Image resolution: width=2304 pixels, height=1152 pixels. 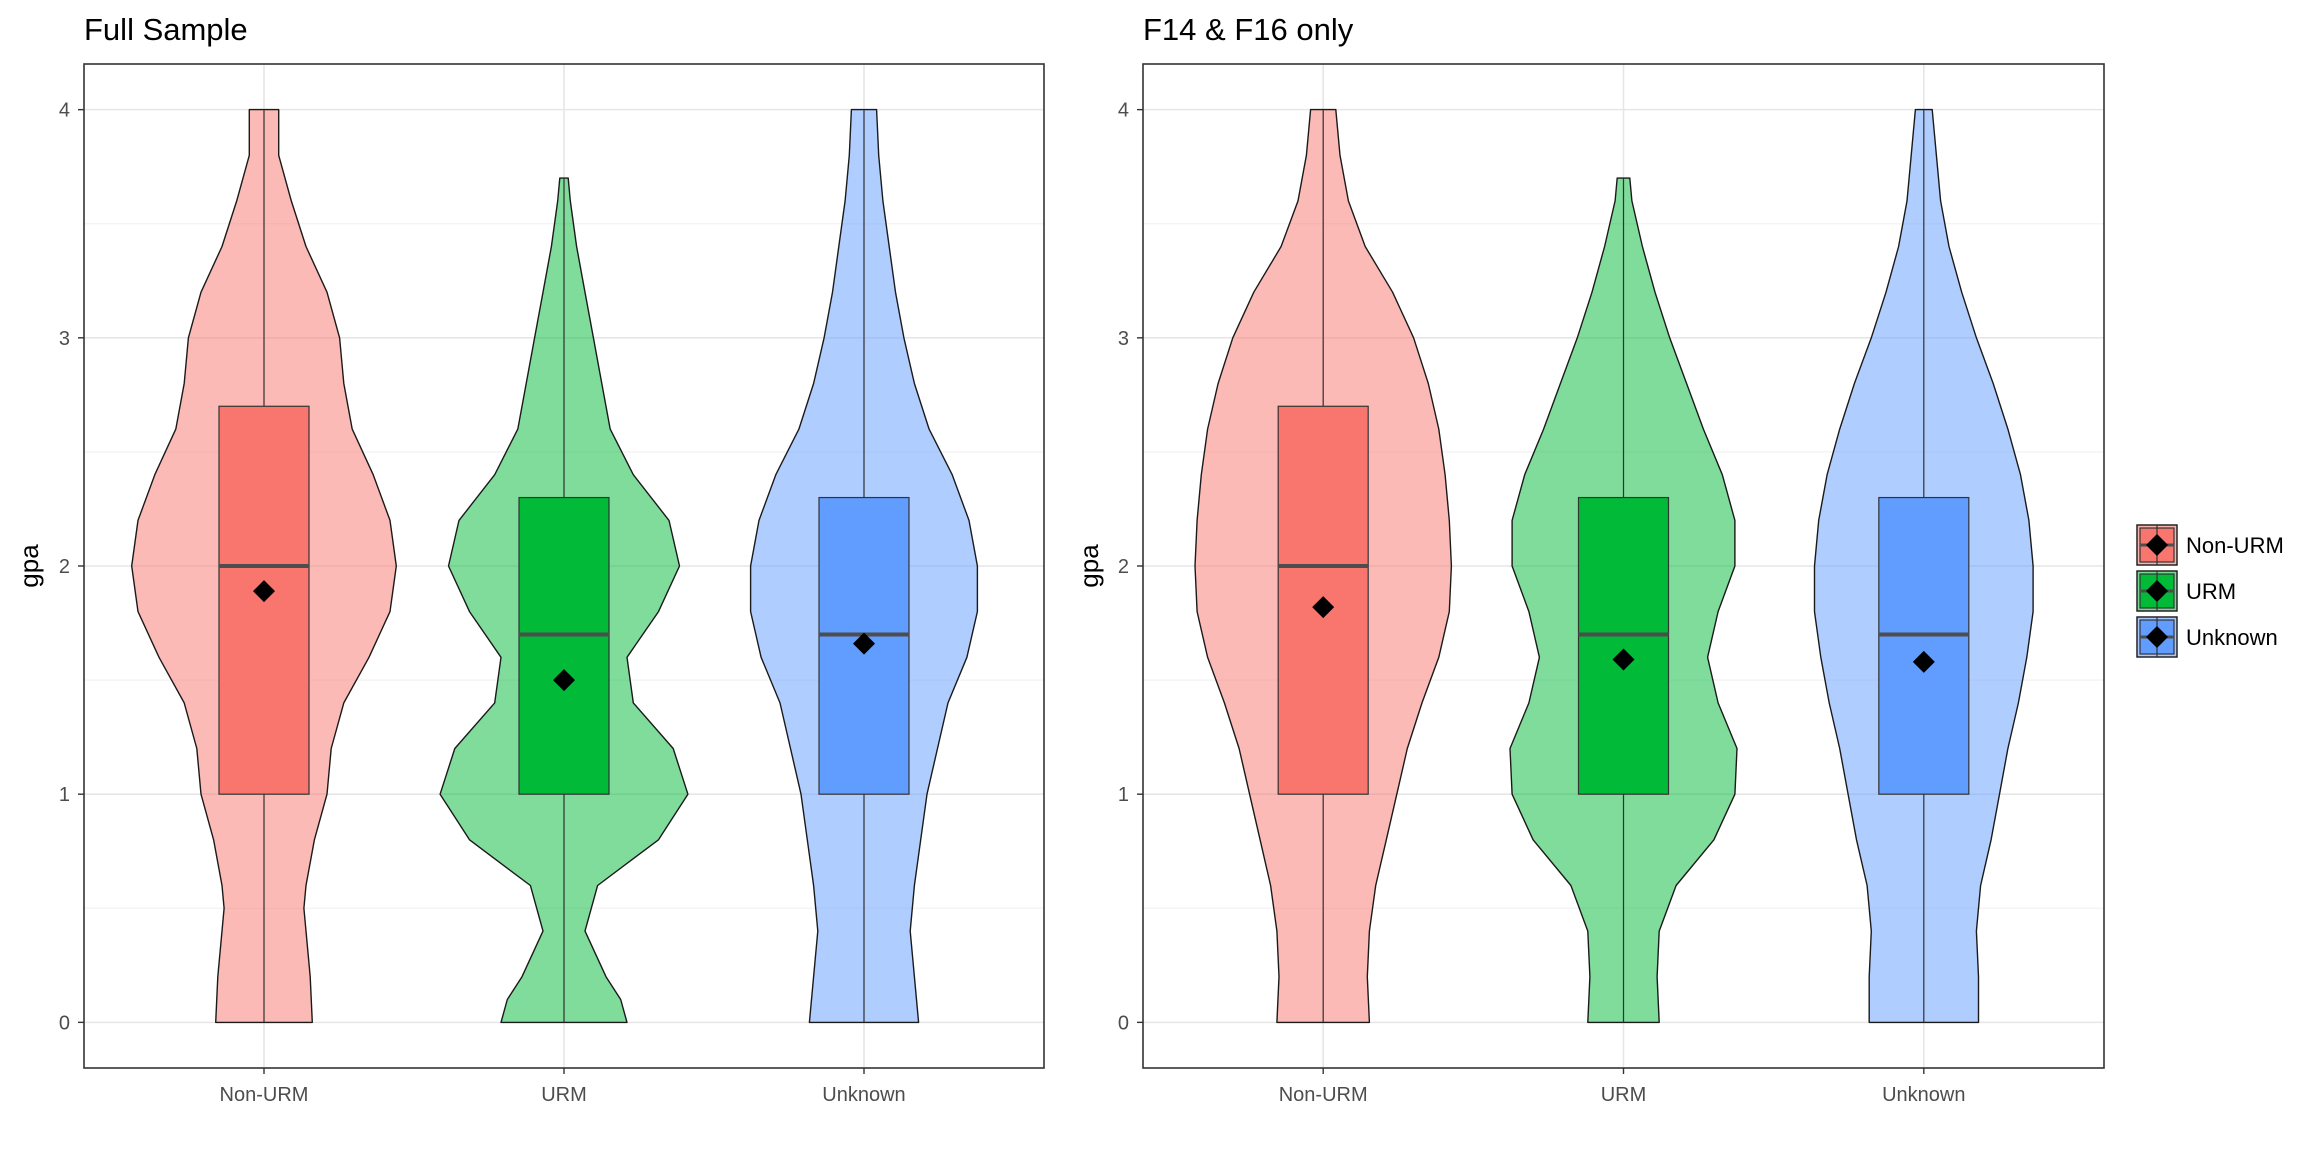 I want to click on legend-label: URM, so click(x=2211, y=591).